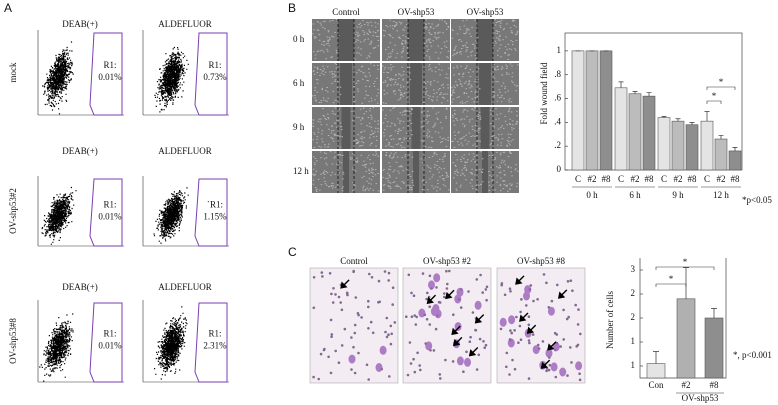 The height and width of the screenshot is (405, 778). Describe the element at coordinates (752, 355) in the screenshot. I see `note: *, p<0.001` at that location.